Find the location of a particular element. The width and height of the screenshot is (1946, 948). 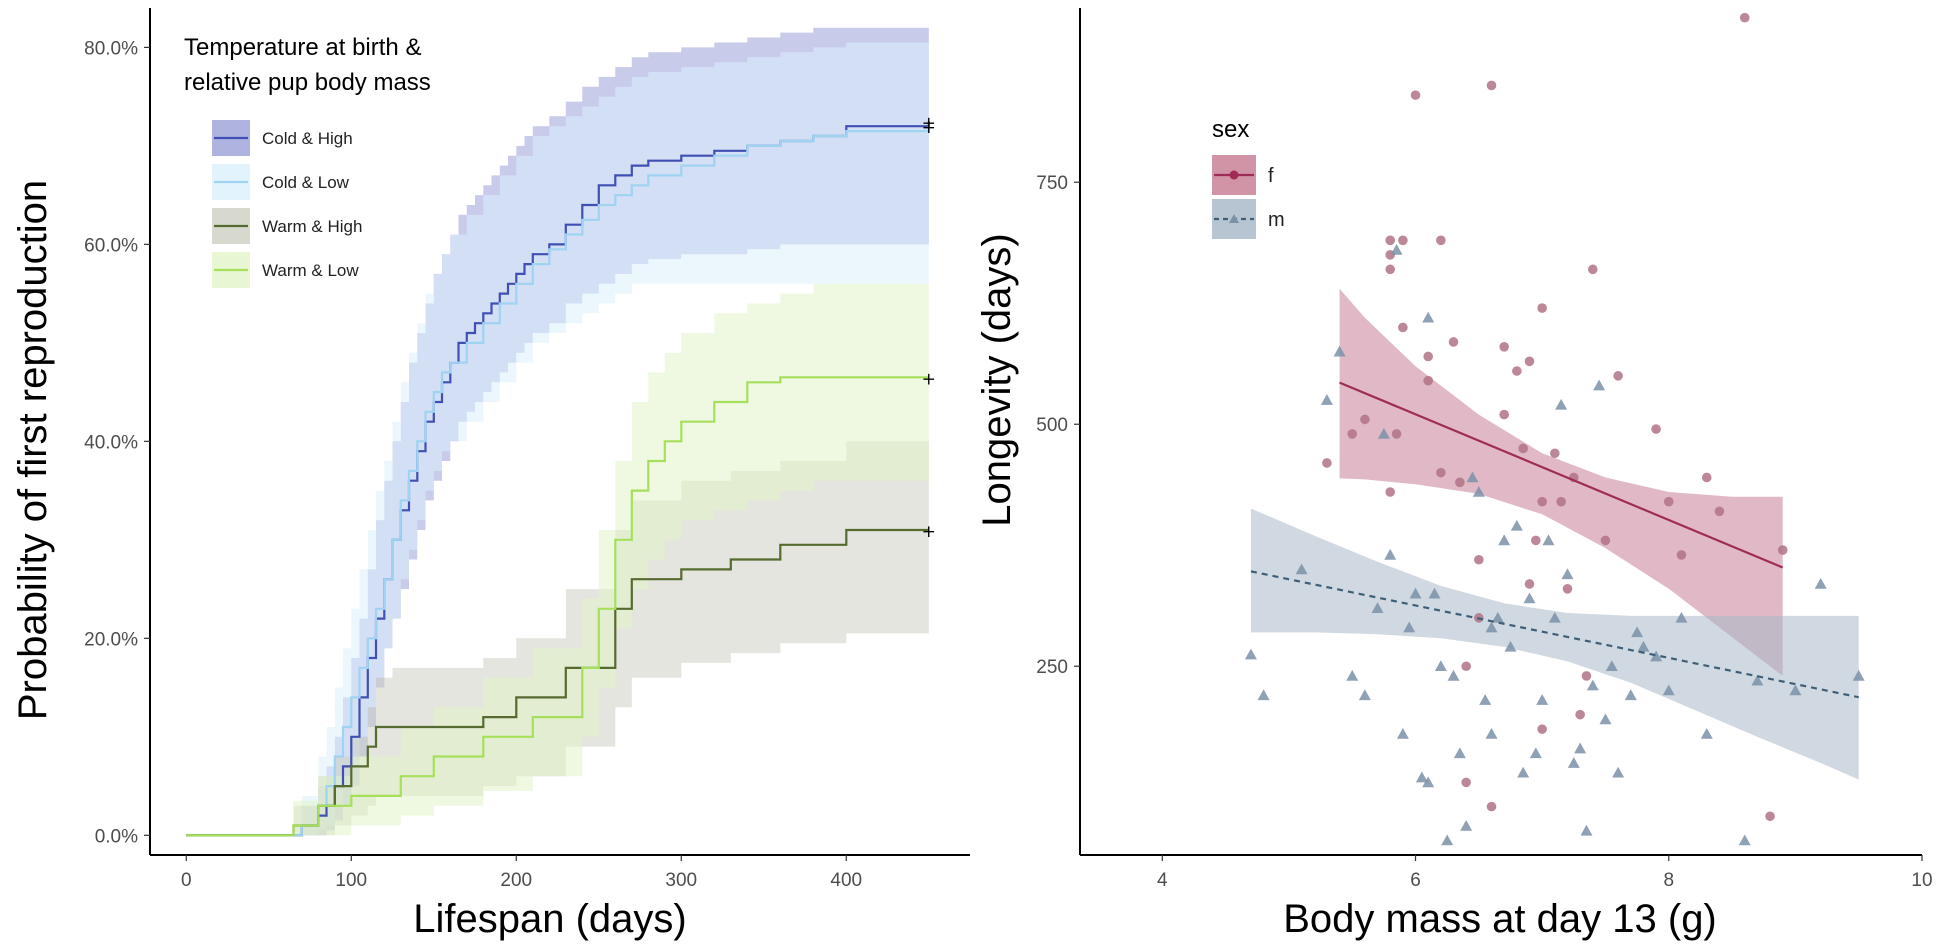

censor-mark-warm-low: + is located at coordinates (929, 379).